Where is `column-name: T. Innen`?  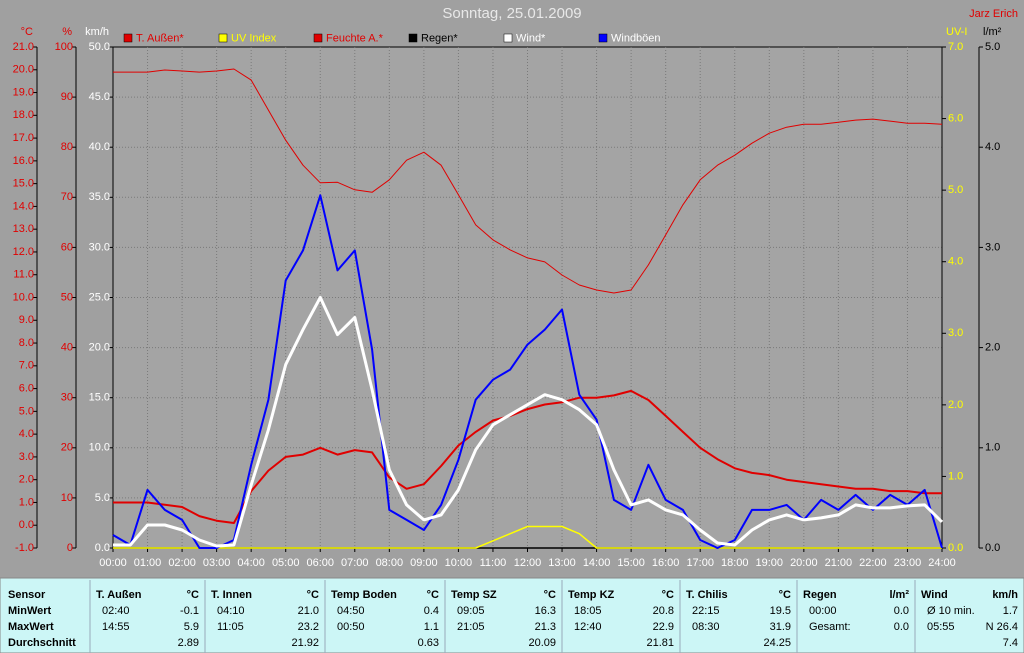
column-name: T. Innen is located at coordinates (231, 595).